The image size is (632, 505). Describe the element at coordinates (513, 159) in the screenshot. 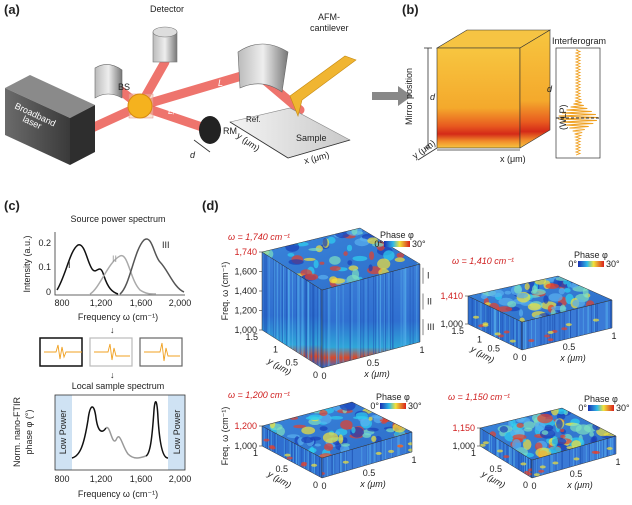

I see `axis-label: x (μm)` at that location.